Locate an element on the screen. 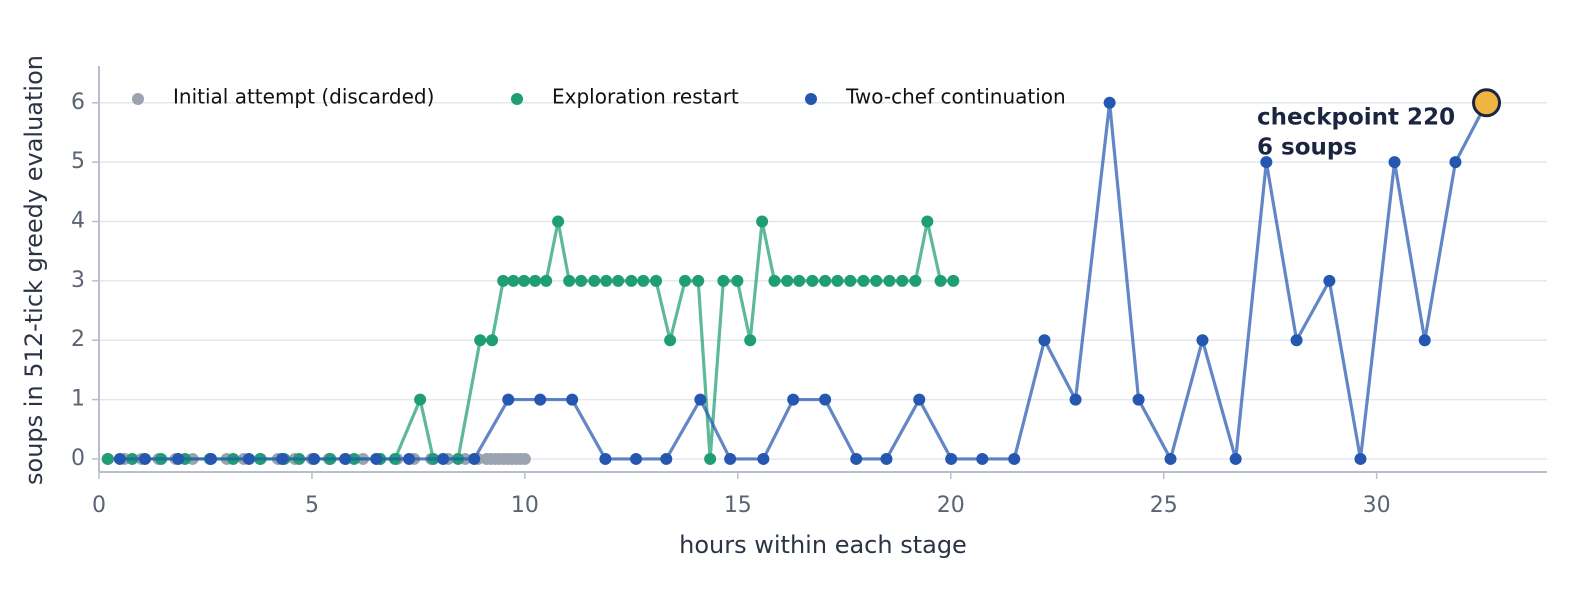 The width and height of the screenshot is (1589, 591). y-tick-label: 5 is located at coordinates (78, 161).